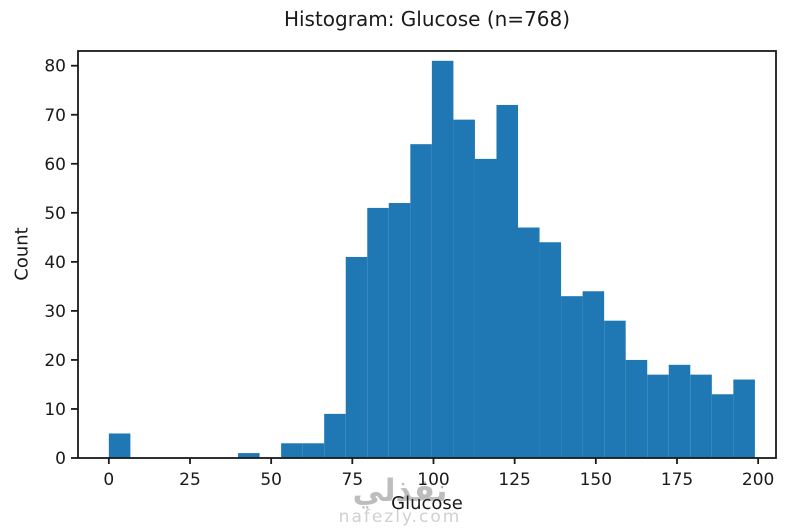  I want to click on x-tick-label: 125, so click(514, 480).